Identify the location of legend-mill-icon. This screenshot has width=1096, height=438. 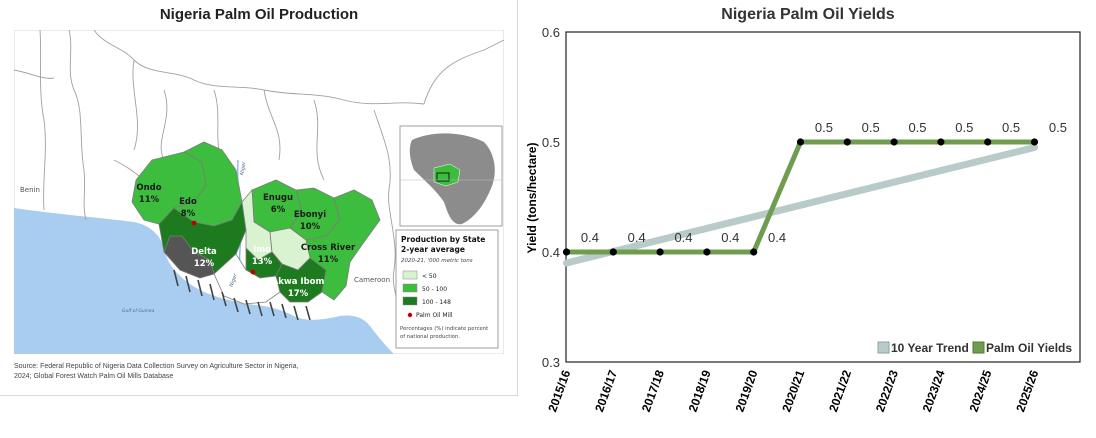
(410, 315).